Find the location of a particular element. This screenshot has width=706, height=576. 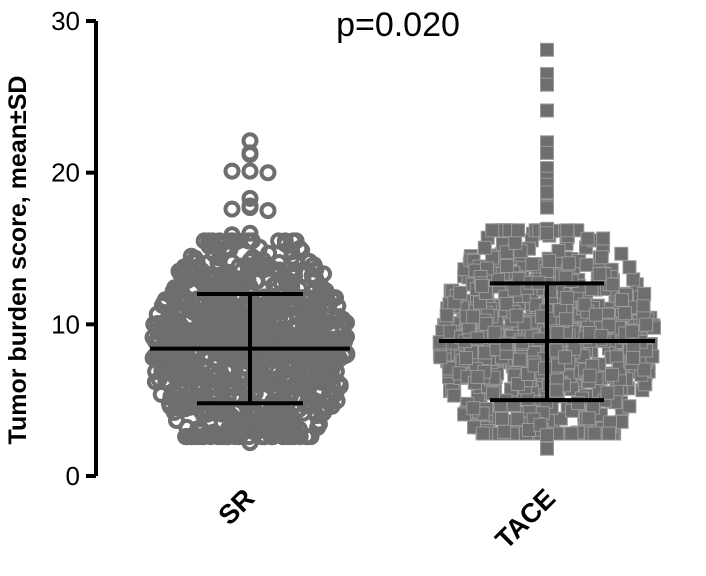

y-tick-label: 10 is located at coordinates (65, 324).